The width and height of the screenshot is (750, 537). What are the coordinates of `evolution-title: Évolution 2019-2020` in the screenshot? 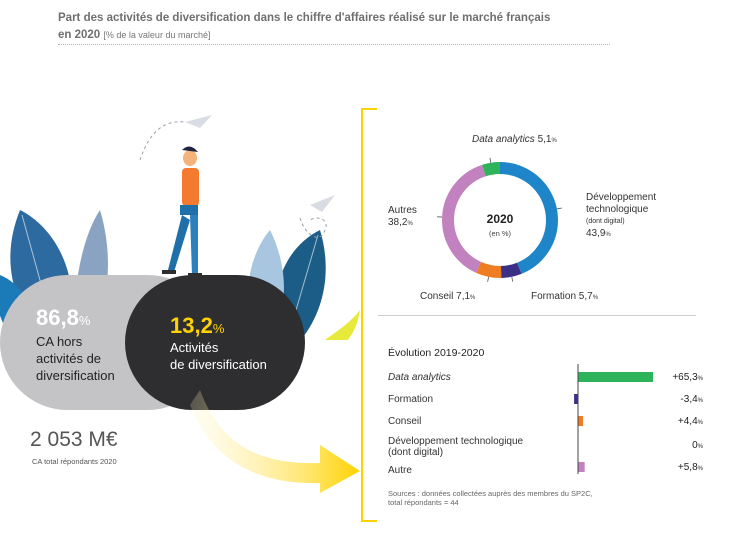 It's located at (436, 353).